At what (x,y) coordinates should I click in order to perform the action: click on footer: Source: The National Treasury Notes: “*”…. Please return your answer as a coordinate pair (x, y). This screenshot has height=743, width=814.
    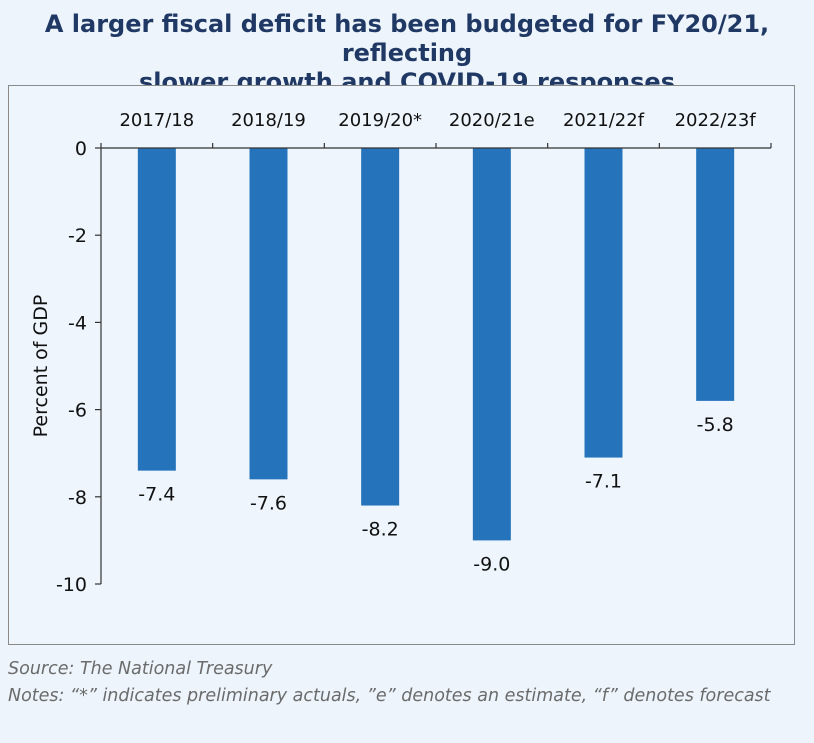
    Looking at the image, I should click on (389, 683).